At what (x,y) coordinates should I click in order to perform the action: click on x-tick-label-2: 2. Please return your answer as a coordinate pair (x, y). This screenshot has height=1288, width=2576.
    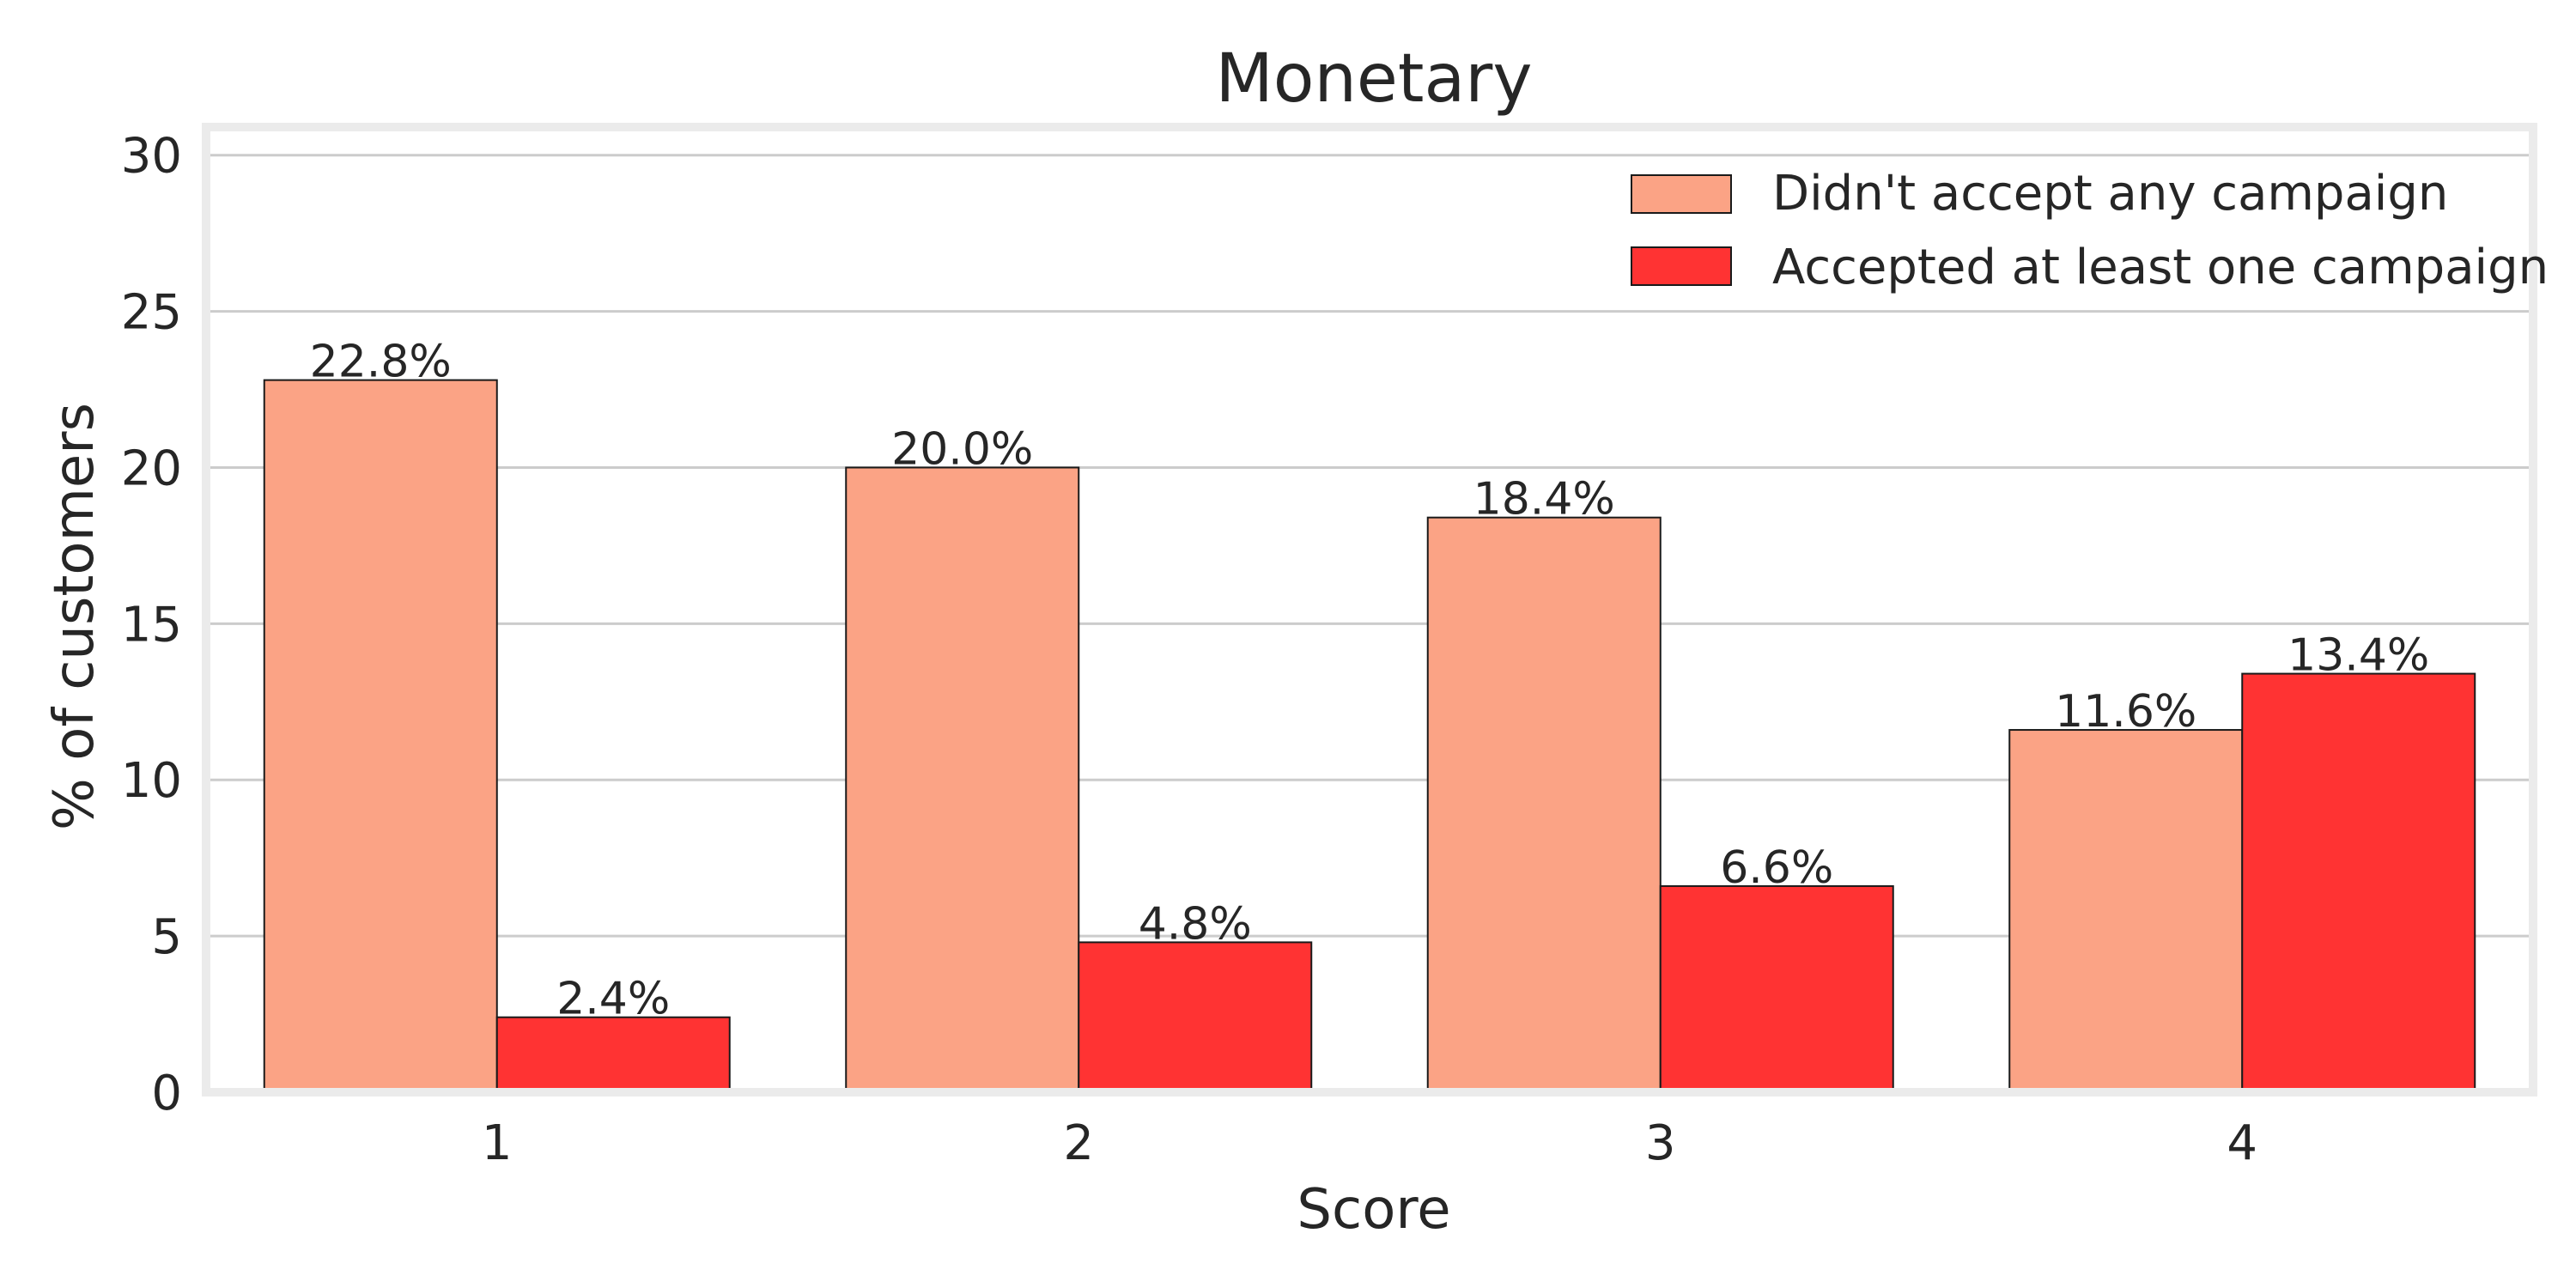
    Looking at the image, I should click on (1078, 1143).